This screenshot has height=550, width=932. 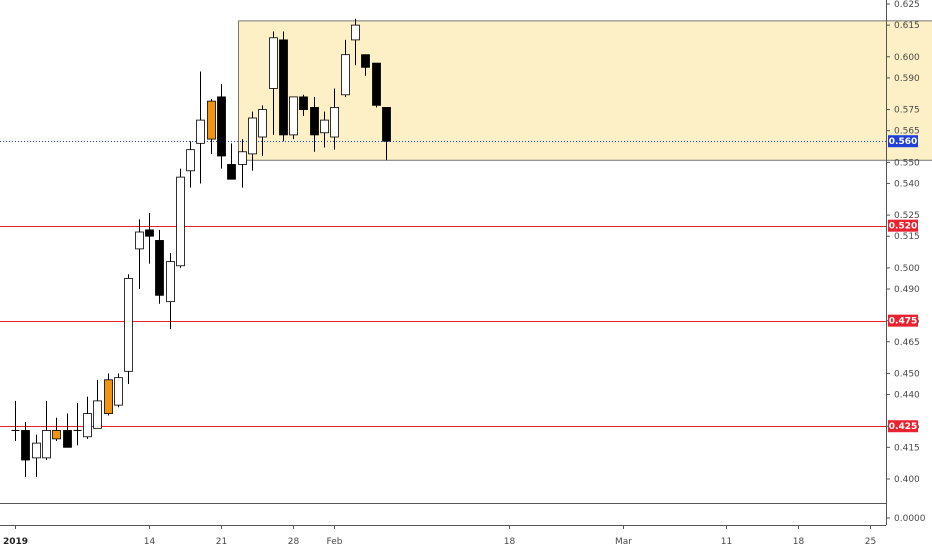 I want to click on price-tick-label: 0.415, so click(x=907, y=448).